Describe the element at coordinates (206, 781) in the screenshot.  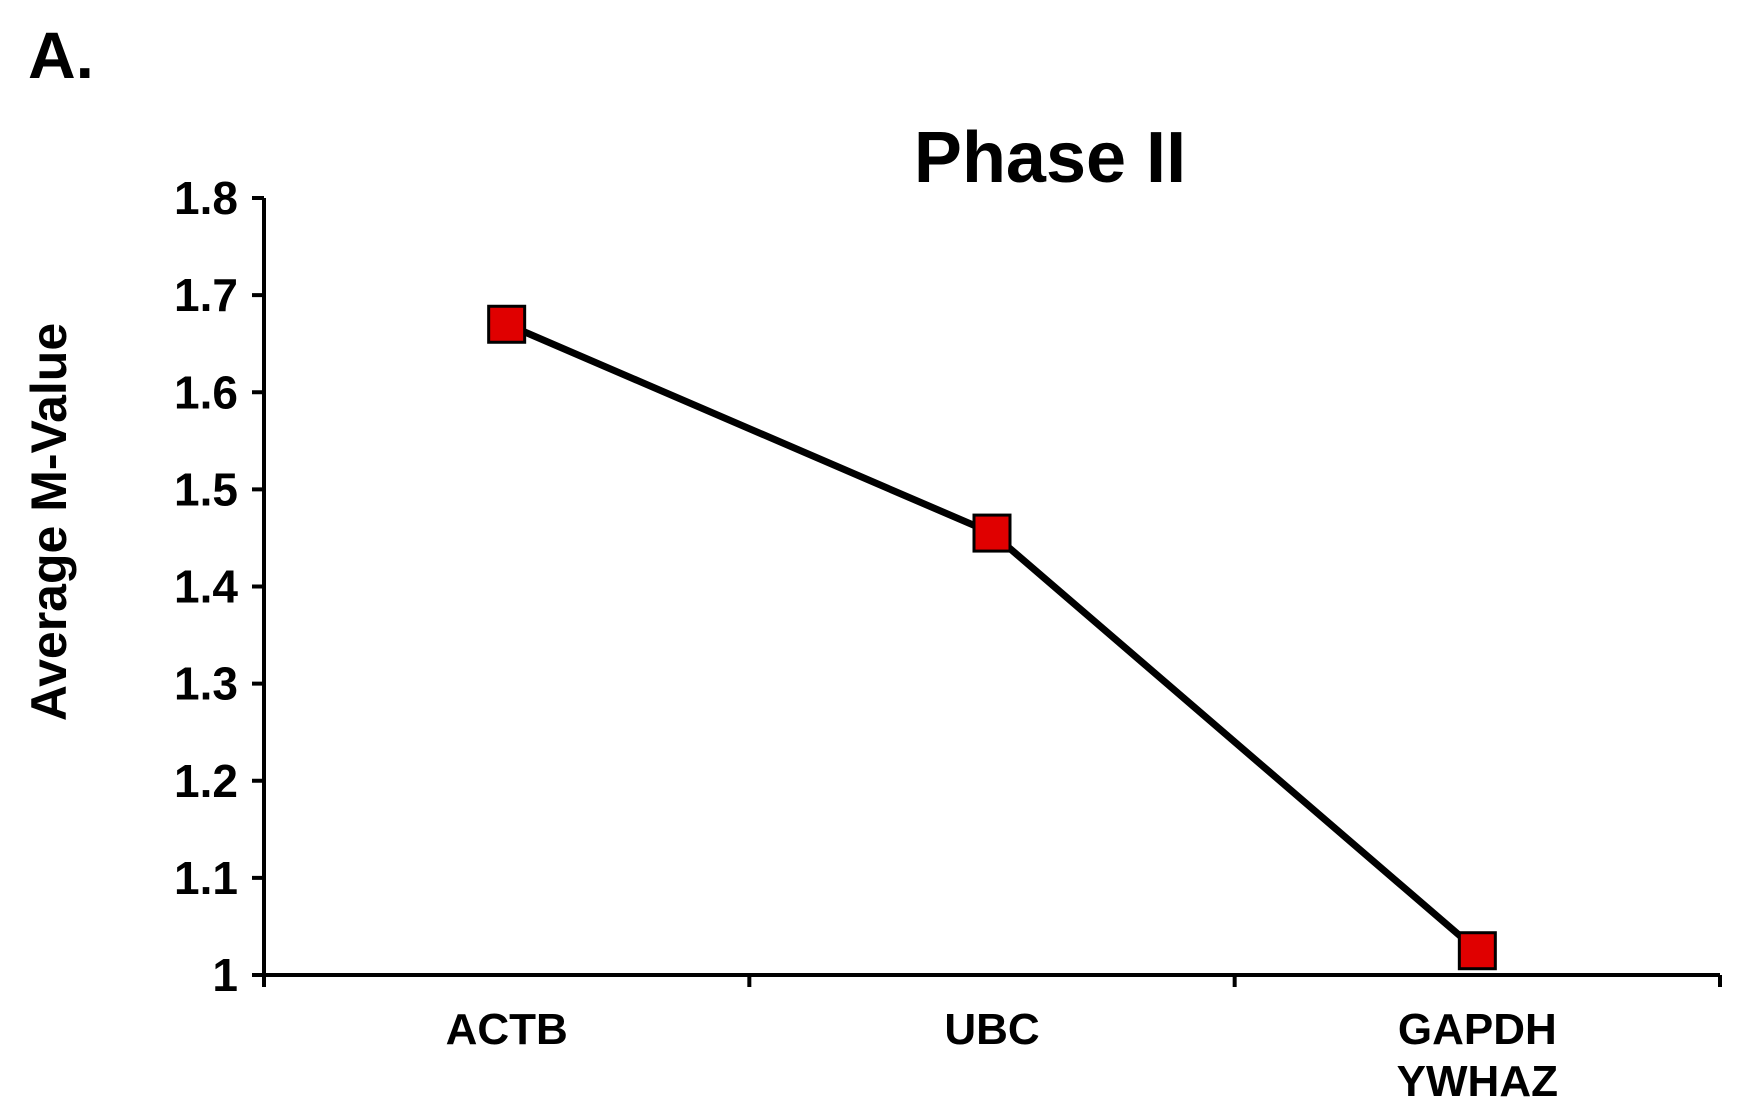
I see `y-tick-label: 1.2` at that location.